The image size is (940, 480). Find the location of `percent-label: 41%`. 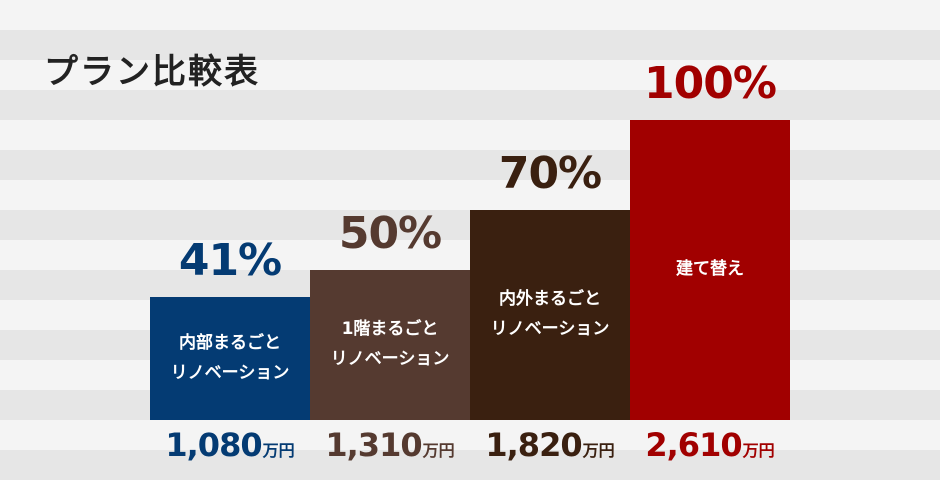

percent-label: 41% is located at coordinates (230, 260).